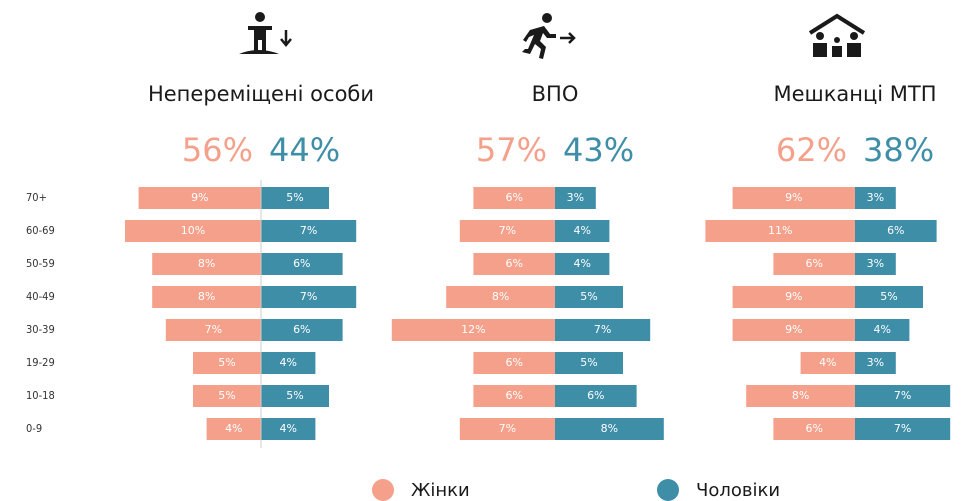 This screenshot has width=961, height=501. Describe the element at coordinates (837, 35) in the screenshot. I see `icon-family-shelter` at that location.